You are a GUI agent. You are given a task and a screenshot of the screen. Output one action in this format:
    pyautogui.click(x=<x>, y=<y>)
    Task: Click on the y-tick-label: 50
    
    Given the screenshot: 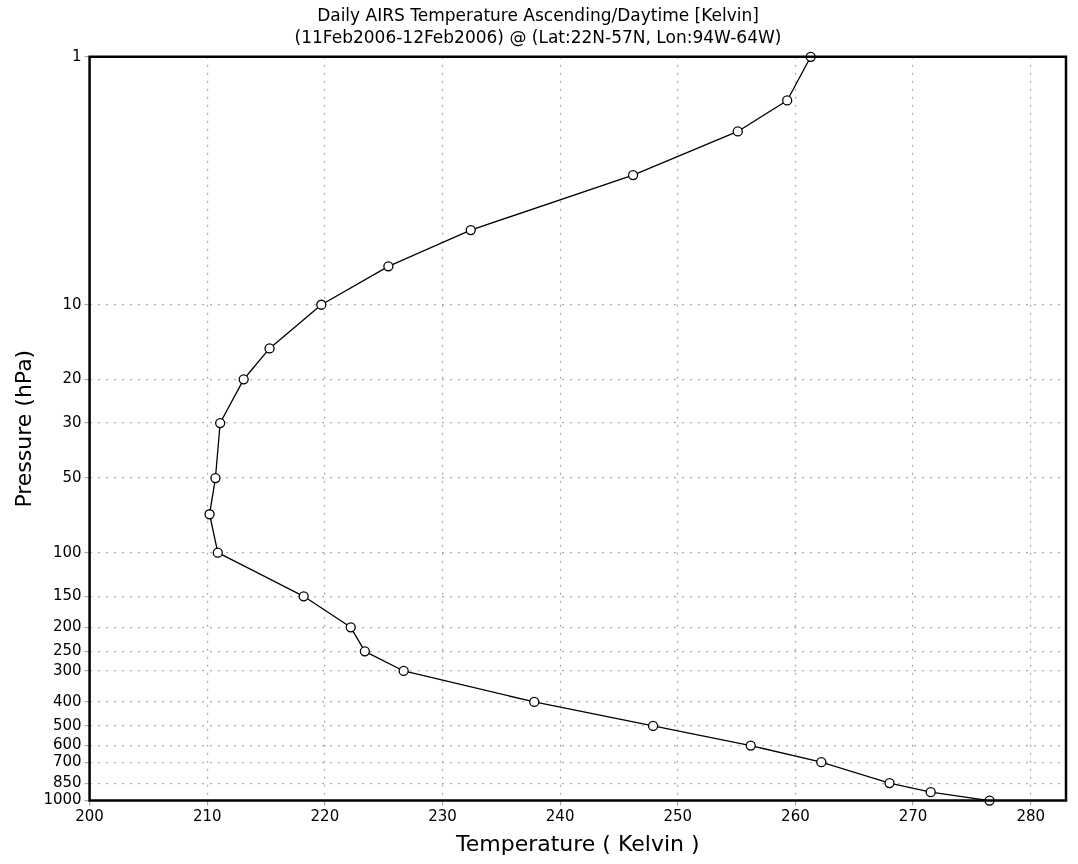 What is the action you would take?
    pyautogui.click(x=72, y=476)
    